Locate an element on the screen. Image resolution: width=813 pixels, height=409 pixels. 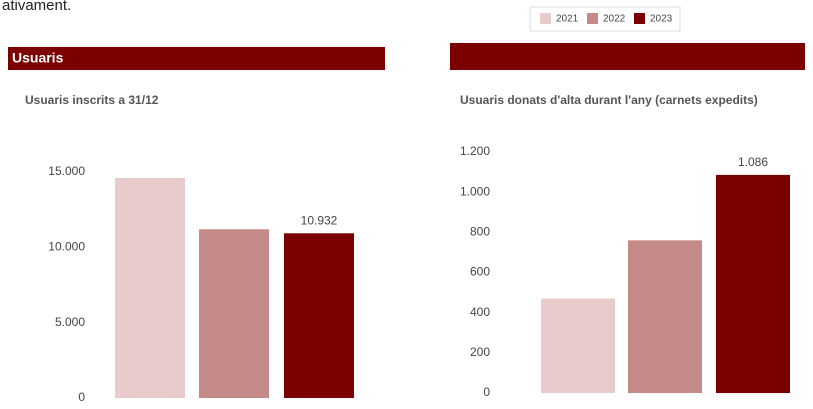
legend-label: 2021 is located at coordinates (567, 19).